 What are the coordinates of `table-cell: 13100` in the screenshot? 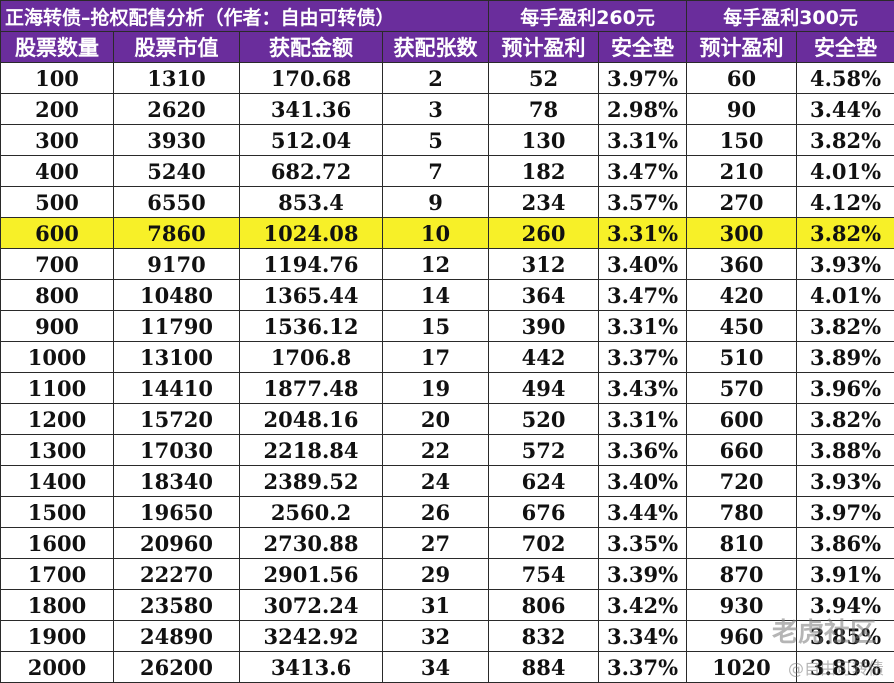 It's located at (177, 357).